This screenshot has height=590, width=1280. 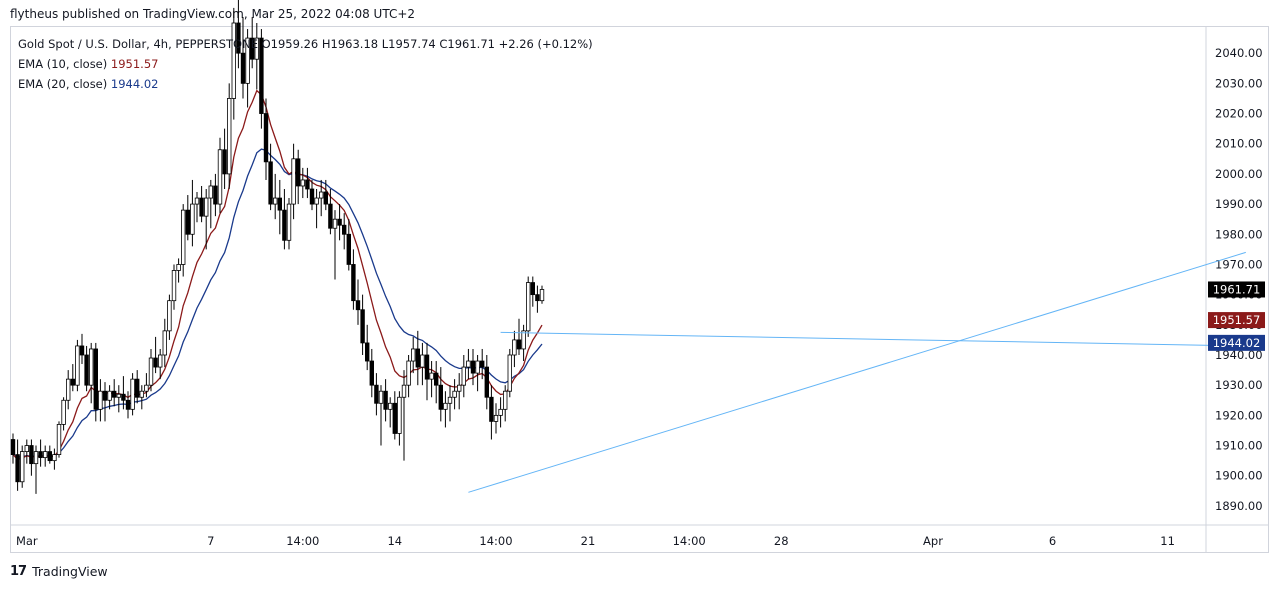 I want to click on x-tick-label: 14:00, so click(x=495, y=541).